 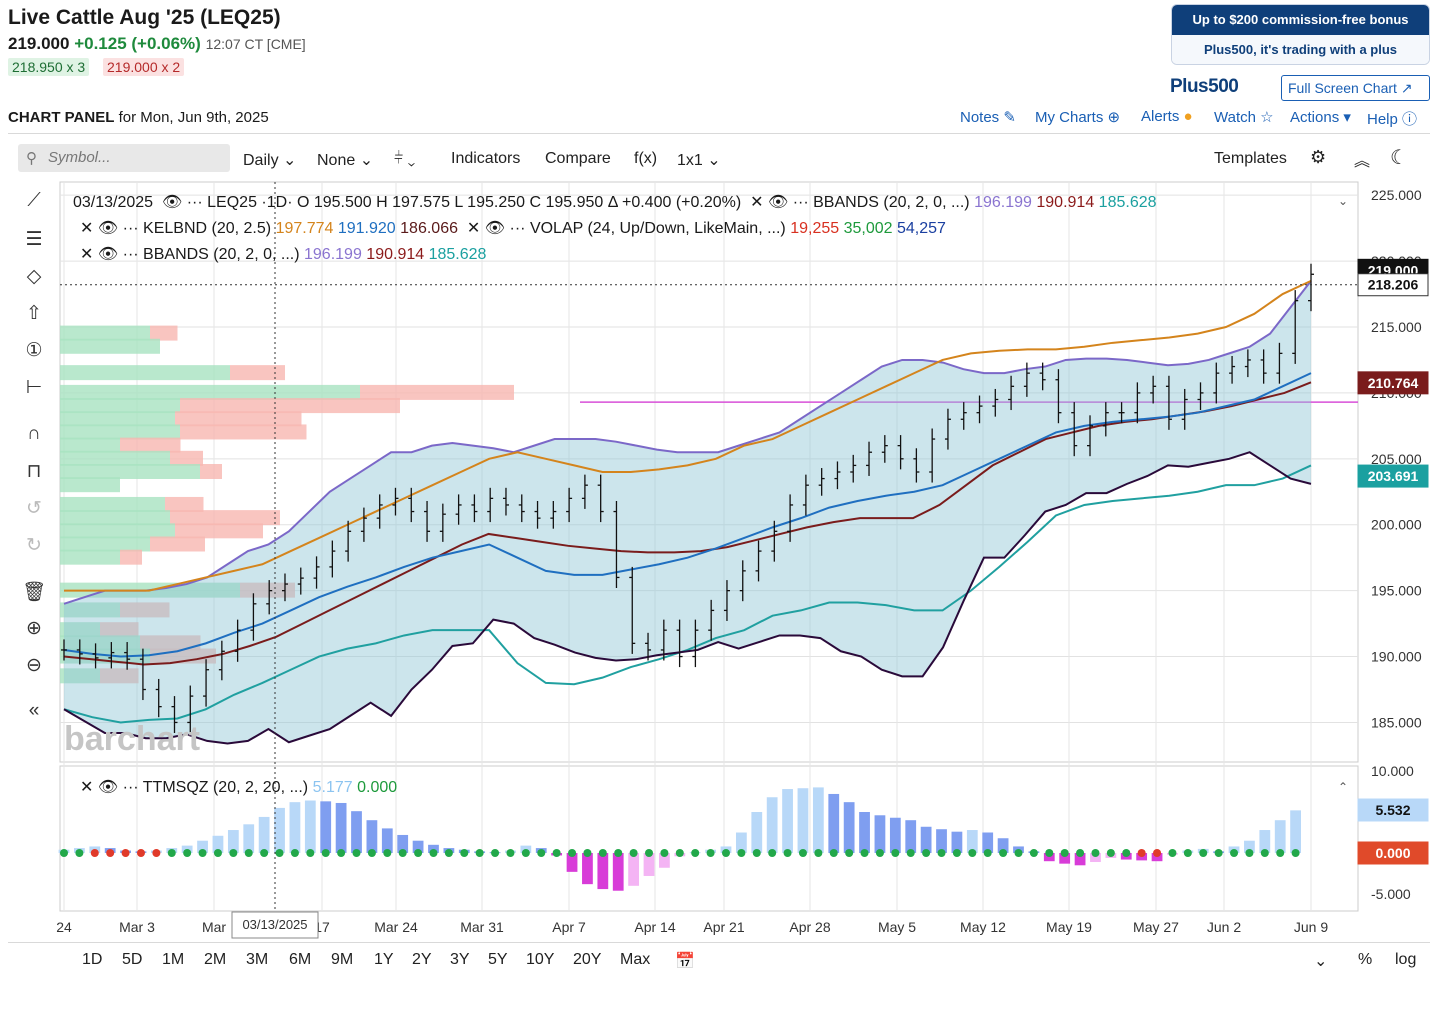 What do you see at coordinates (1250, 158) in the screenshot?
I see `templates-button: Templates` at bounding box center [1250, 158].